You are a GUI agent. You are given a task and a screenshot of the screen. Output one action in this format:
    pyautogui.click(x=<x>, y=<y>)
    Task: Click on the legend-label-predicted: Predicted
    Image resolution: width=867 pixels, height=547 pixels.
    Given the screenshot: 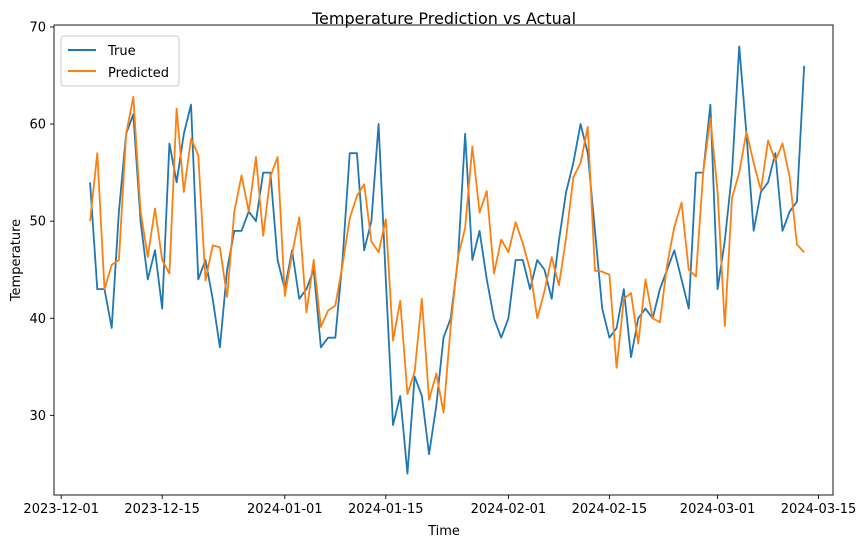 What is the action you would take?
    pyautogui.click(x=138, y=73)
    